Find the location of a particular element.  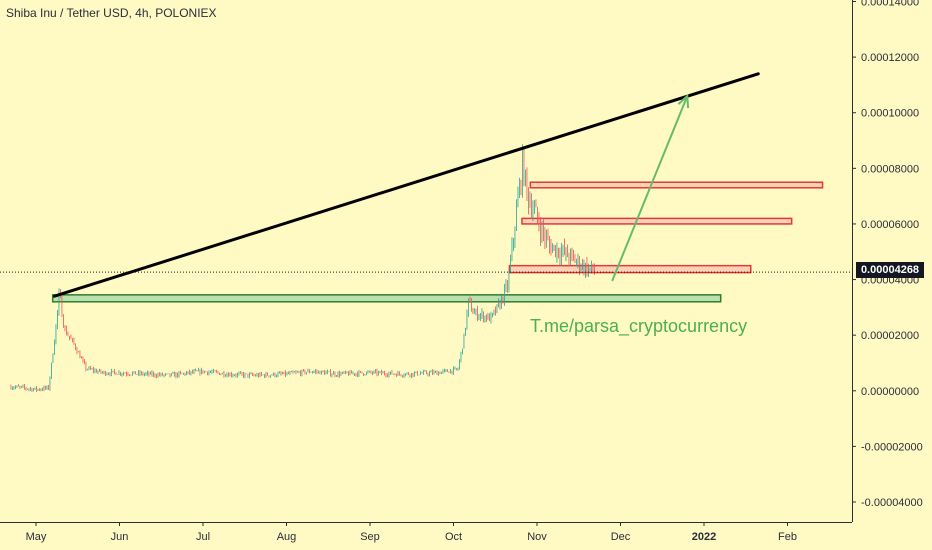

price-tick-label: 0.00014000 is located at coordinates (890, 4).